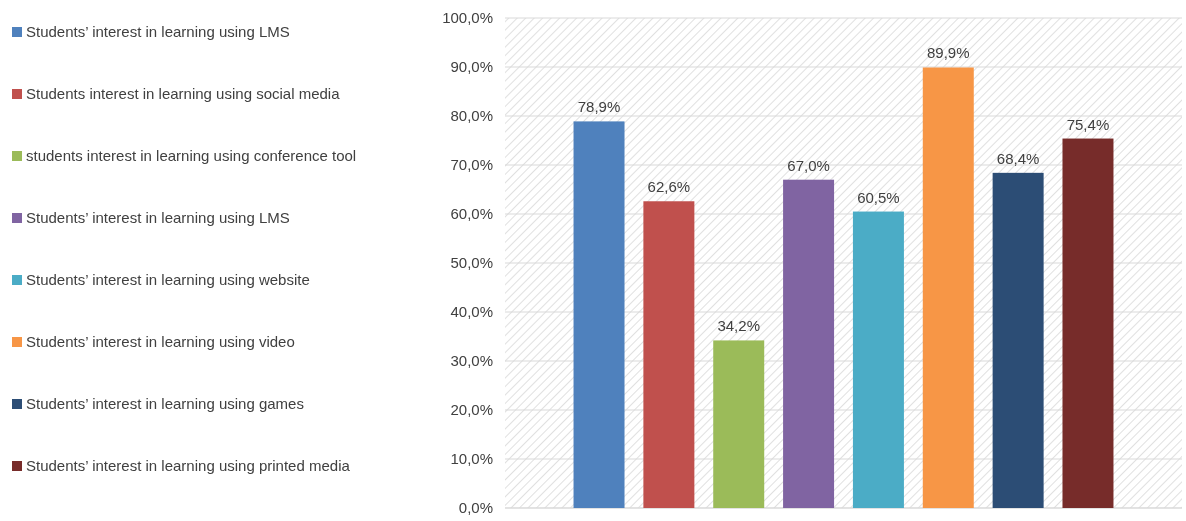  I want to click on text: 75,4%, so click(1088, 124).